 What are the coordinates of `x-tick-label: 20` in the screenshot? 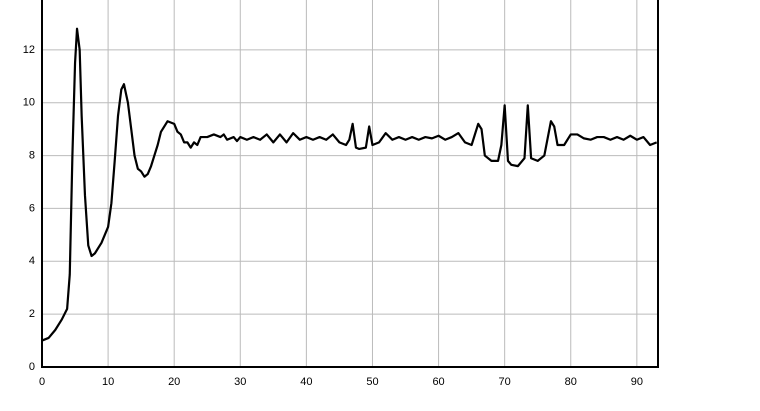 It's located at (174, 382).